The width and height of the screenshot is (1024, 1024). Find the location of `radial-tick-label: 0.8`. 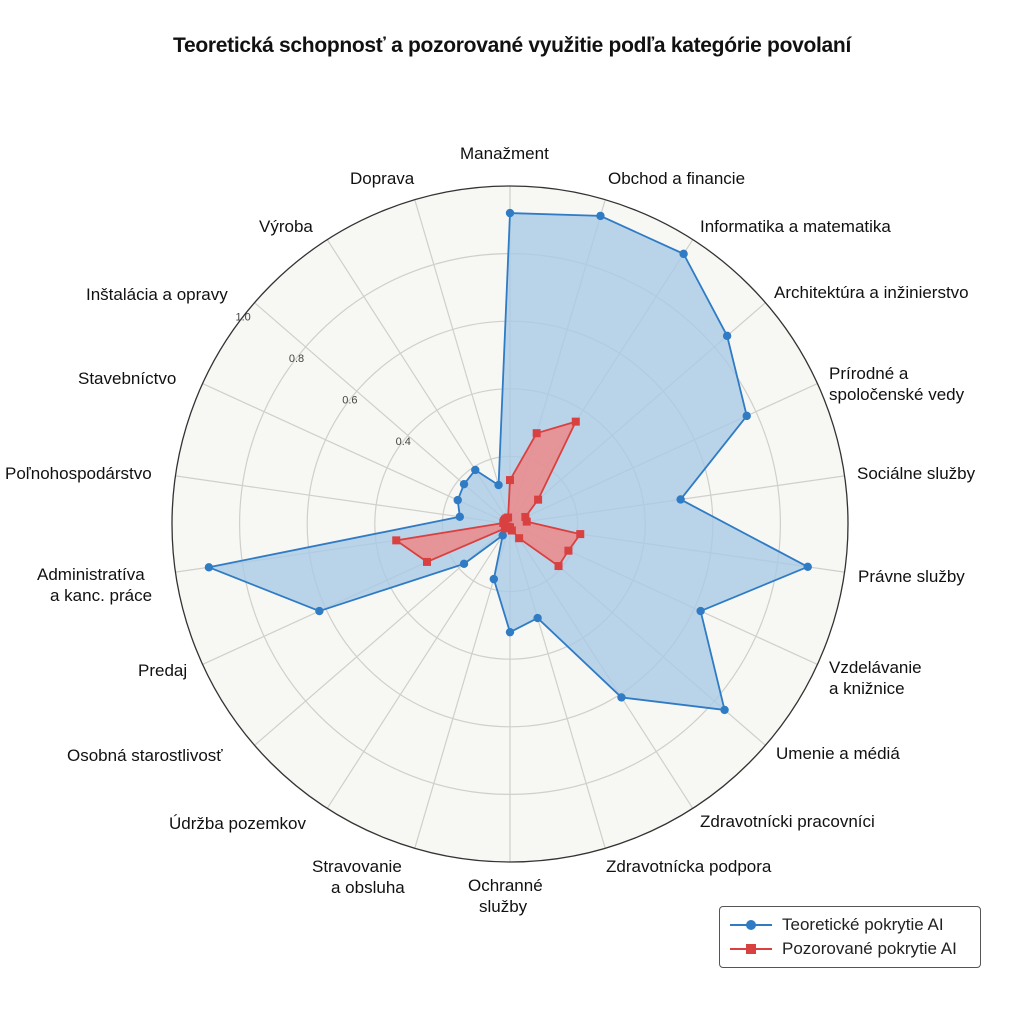

radial-tick-label: 0.8 is located at coordinates (296, 359).